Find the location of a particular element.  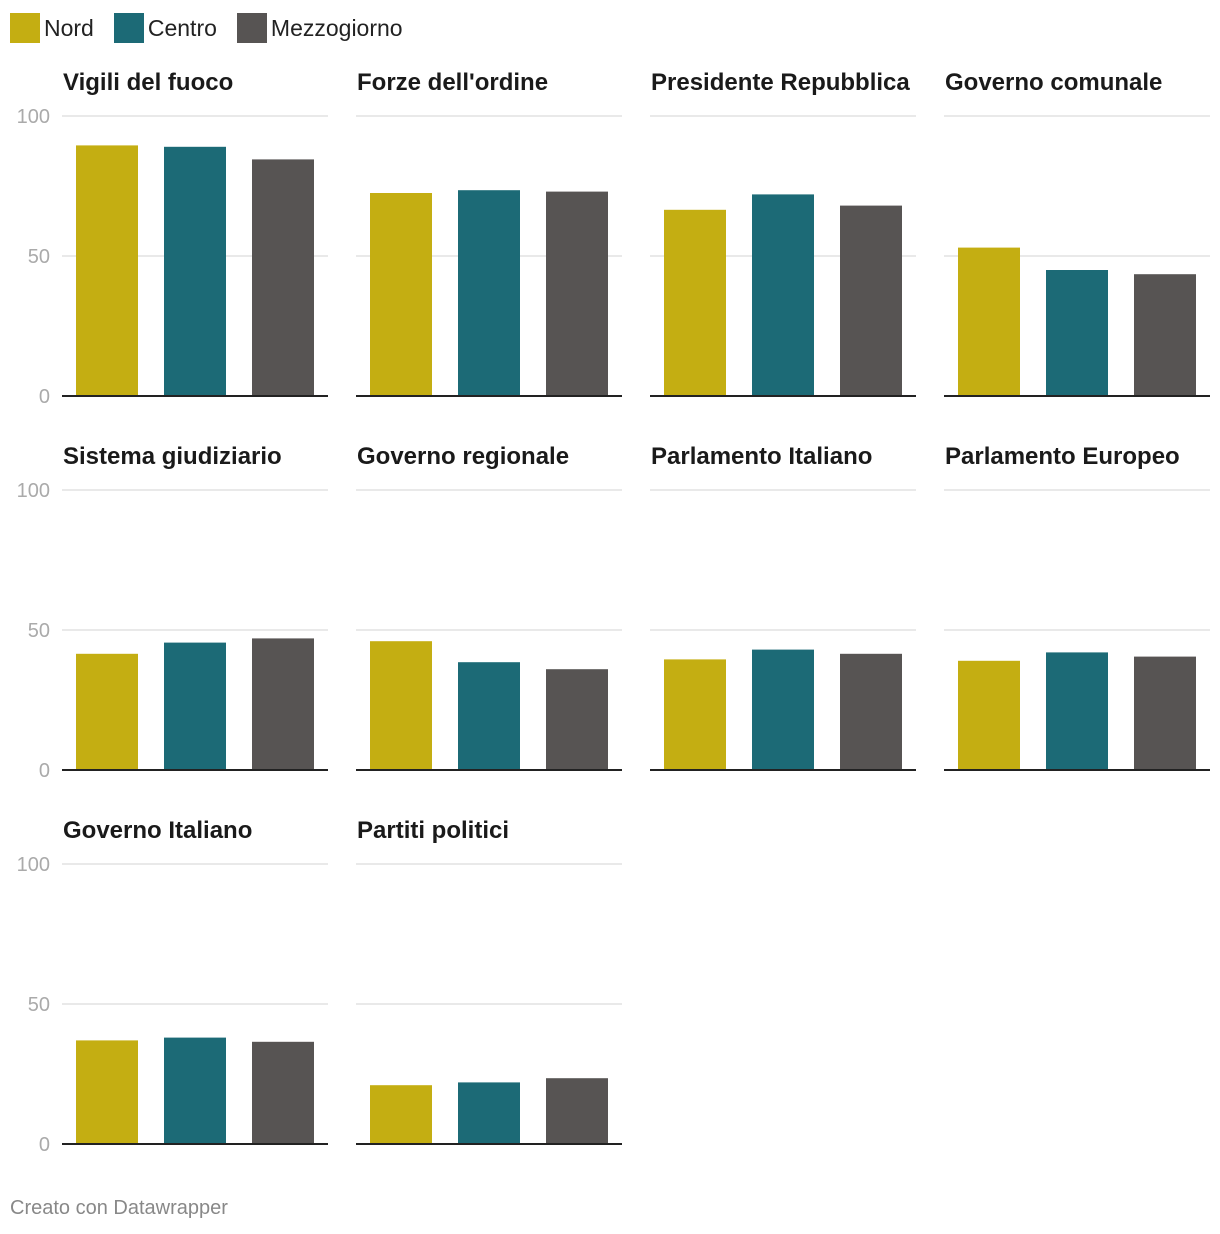

legend-label-mezzogiorno: Mezzogiorno is located at coordinates (336, 27).